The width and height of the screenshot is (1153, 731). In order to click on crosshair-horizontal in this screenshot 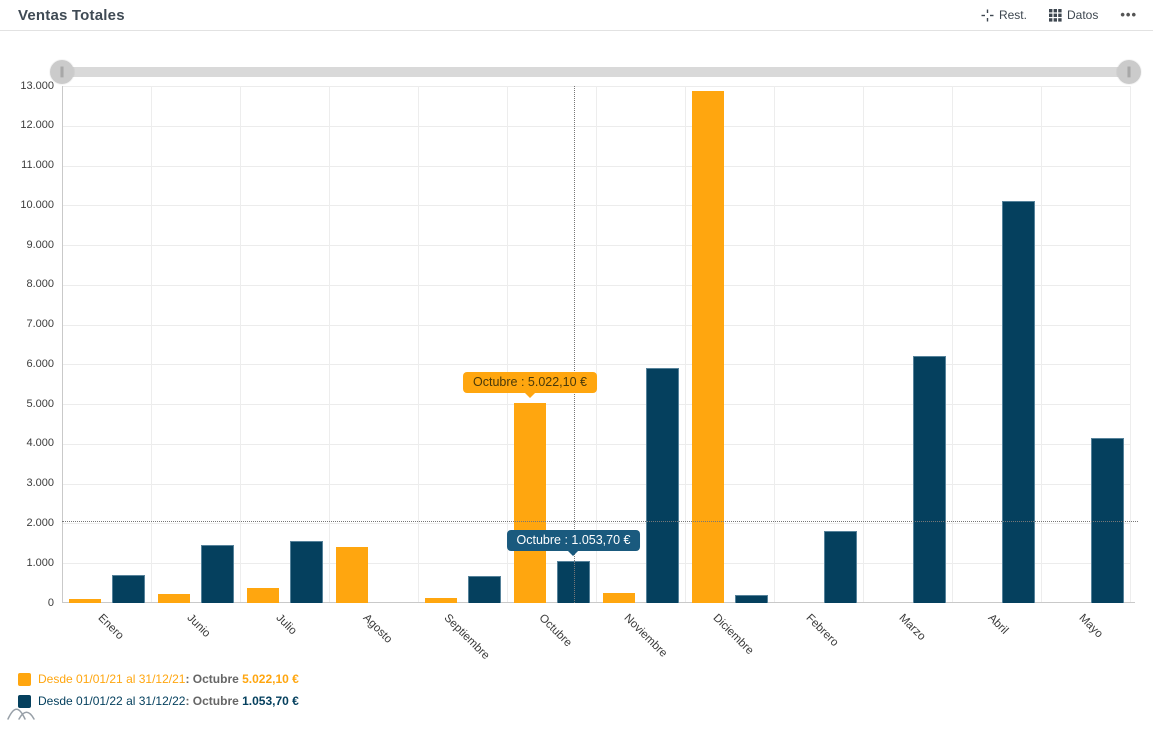, I will do `click(600, 522)`.